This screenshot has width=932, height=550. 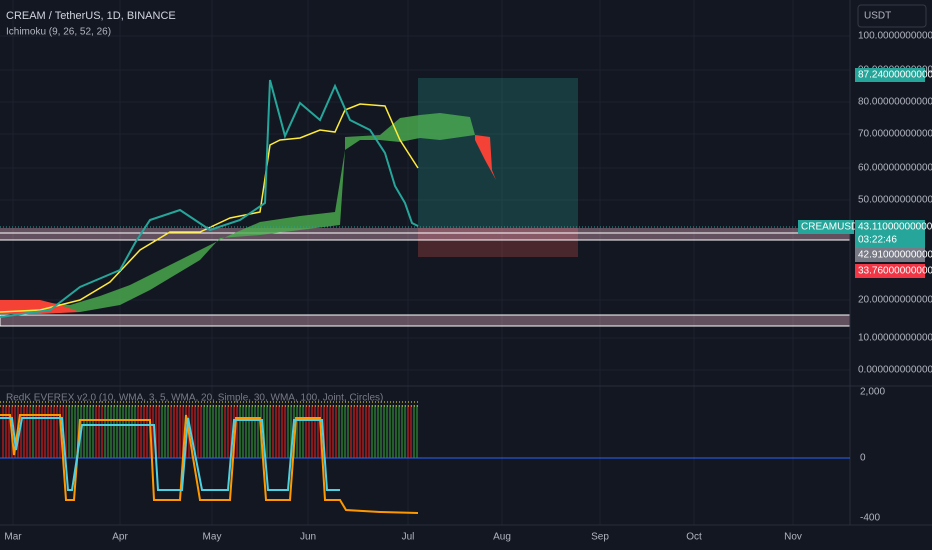 What do you see at coordinates (870, 518) in the screenshot?
I see `osc-axis-label: -400` at bounding box center [870, 518].